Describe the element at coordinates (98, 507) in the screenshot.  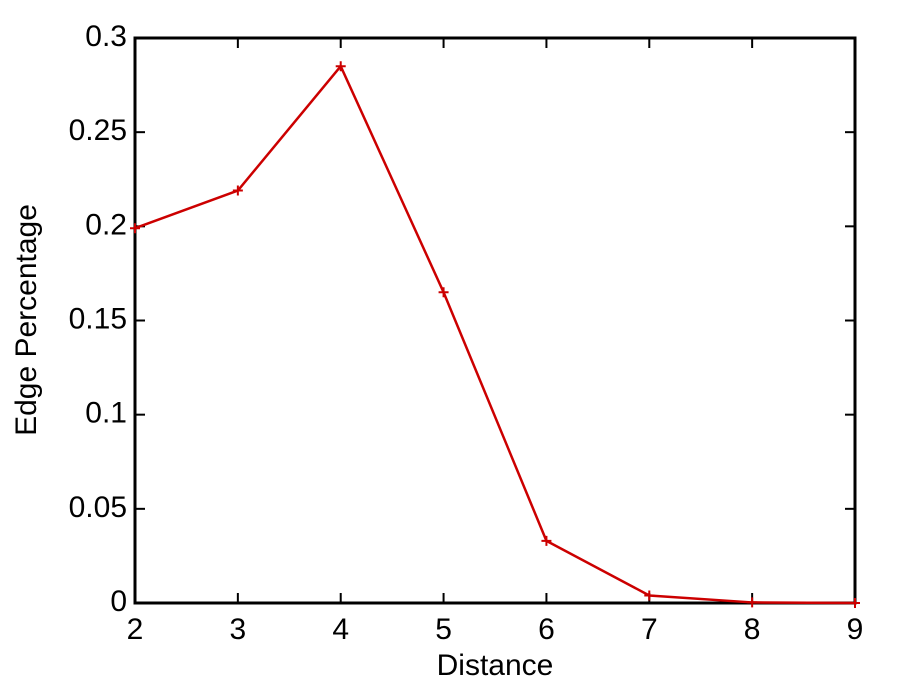
I see `y-tick-label: 0.05` at that location.